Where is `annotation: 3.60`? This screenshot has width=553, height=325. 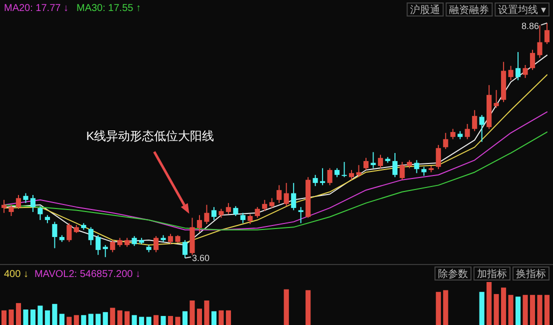 annotation: 3.60 is located at coordinates (201, 258).